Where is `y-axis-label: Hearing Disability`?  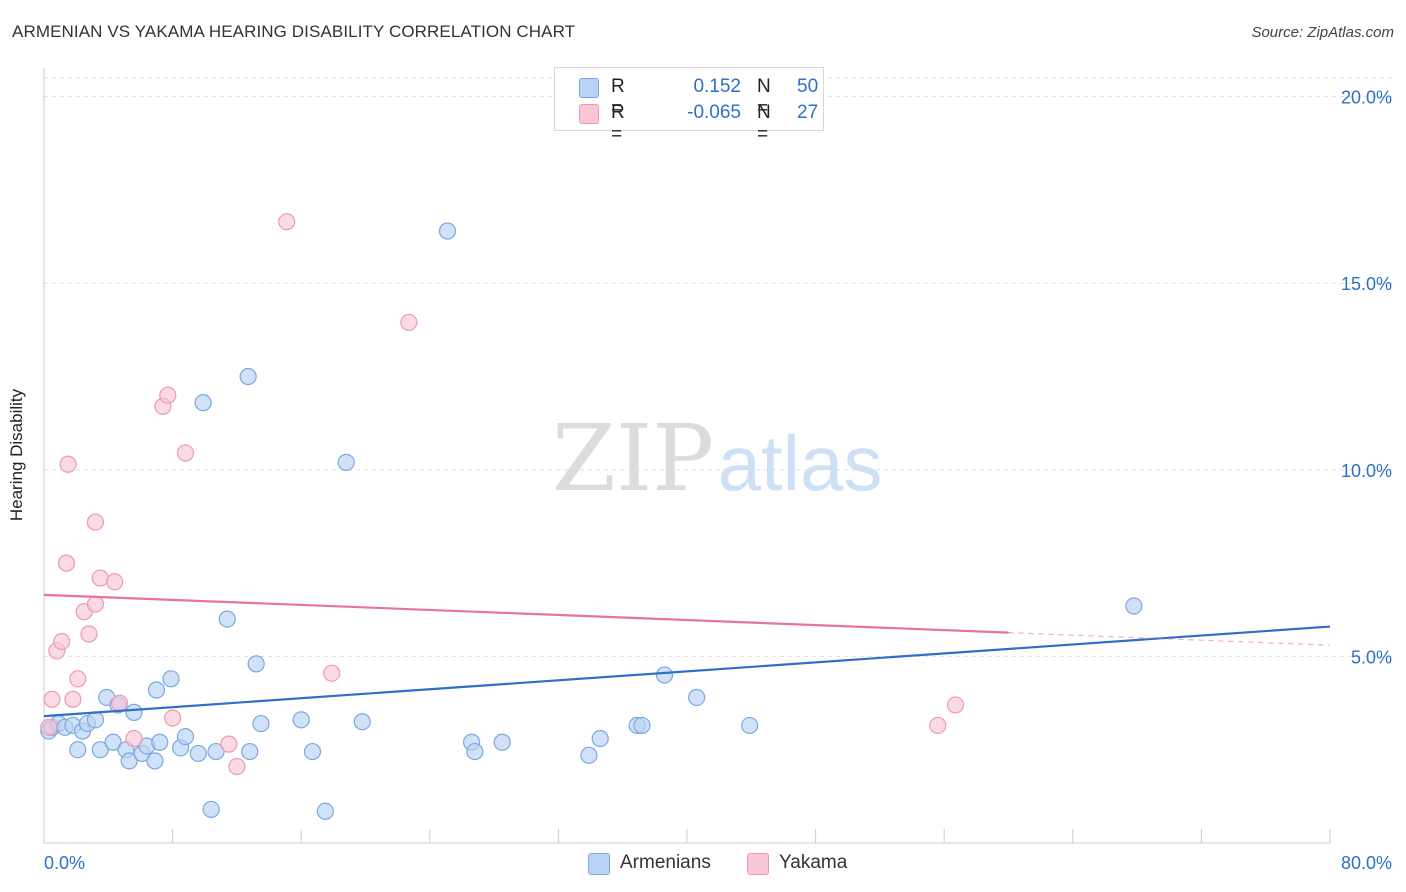 y-axis-label: Hearing Disability is located at coordinates (16, 455).